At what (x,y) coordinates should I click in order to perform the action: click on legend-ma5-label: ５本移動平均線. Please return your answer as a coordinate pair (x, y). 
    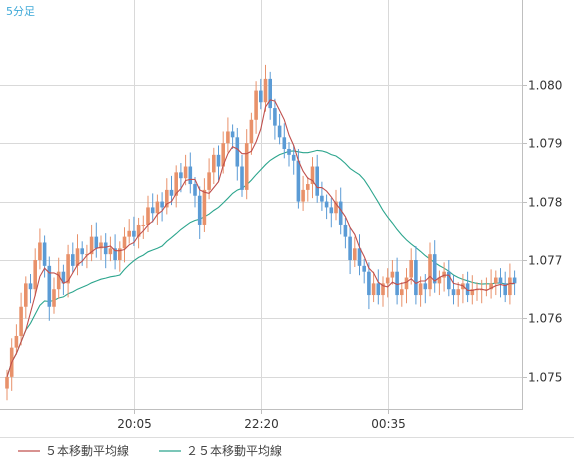
    Looking at the image, I should click on (87, 450).